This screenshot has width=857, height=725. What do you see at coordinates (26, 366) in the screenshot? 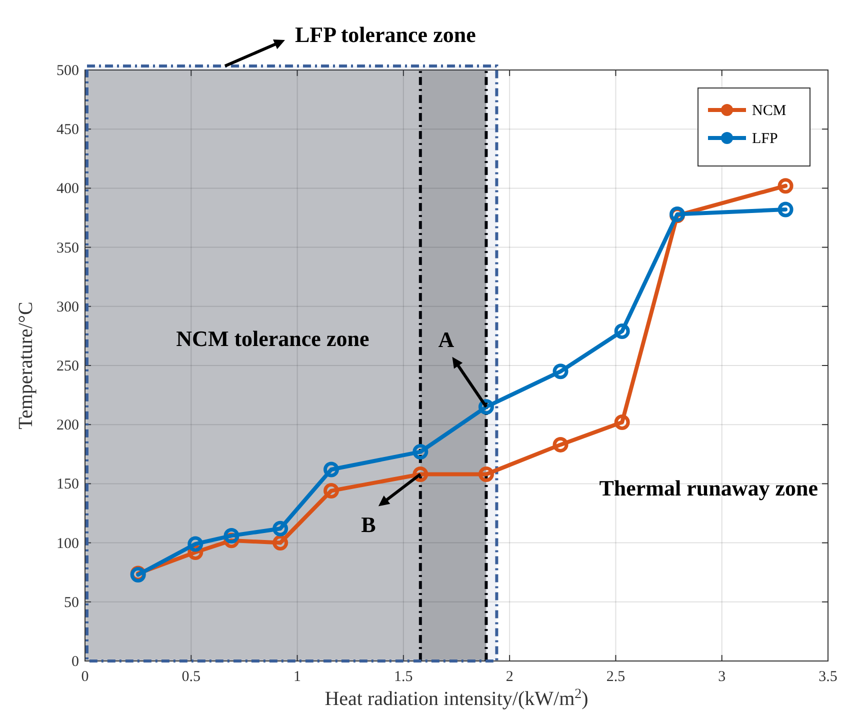
I see `y-axis-title: Temperature/°C` at bounding box center [26, 366].